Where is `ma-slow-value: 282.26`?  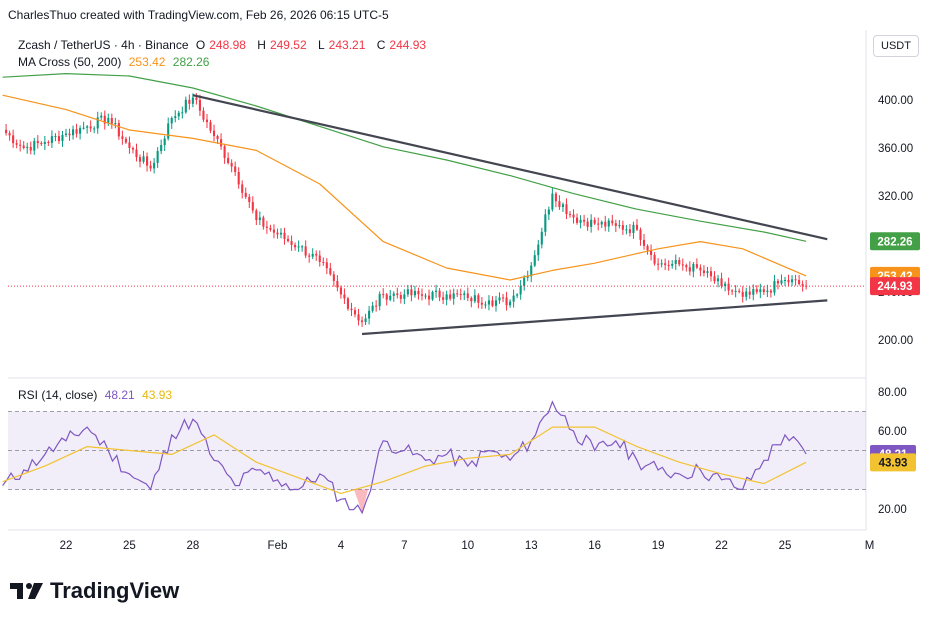
ma-slow-value: 282.26 is located at coordinates (191, 62).